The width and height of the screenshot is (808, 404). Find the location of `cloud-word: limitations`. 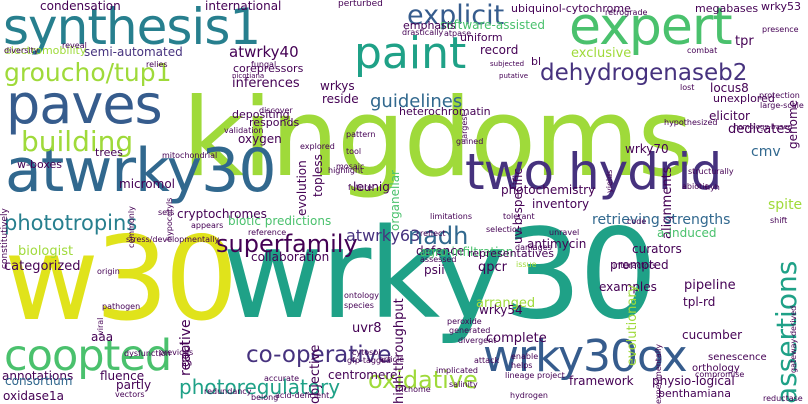

cloud-word: limitations is located at coordinates (451, 216).